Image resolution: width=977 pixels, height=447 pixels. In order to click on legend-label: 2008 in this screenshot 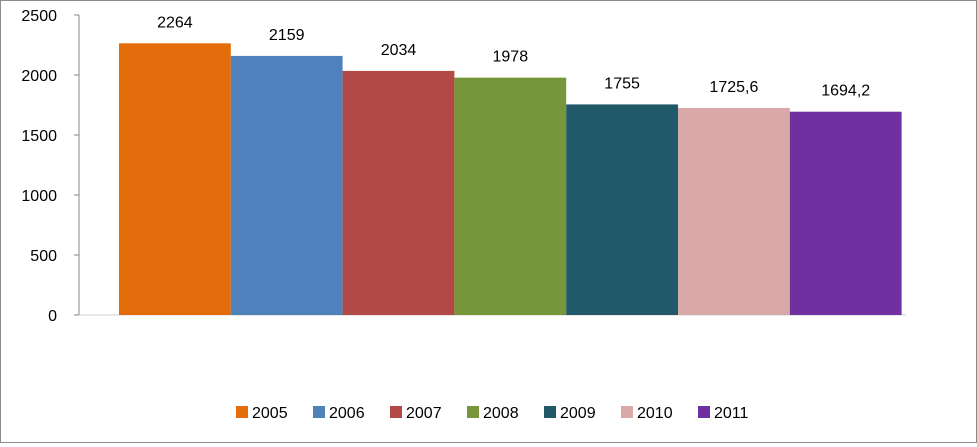, I will do `click(501, 413)`.